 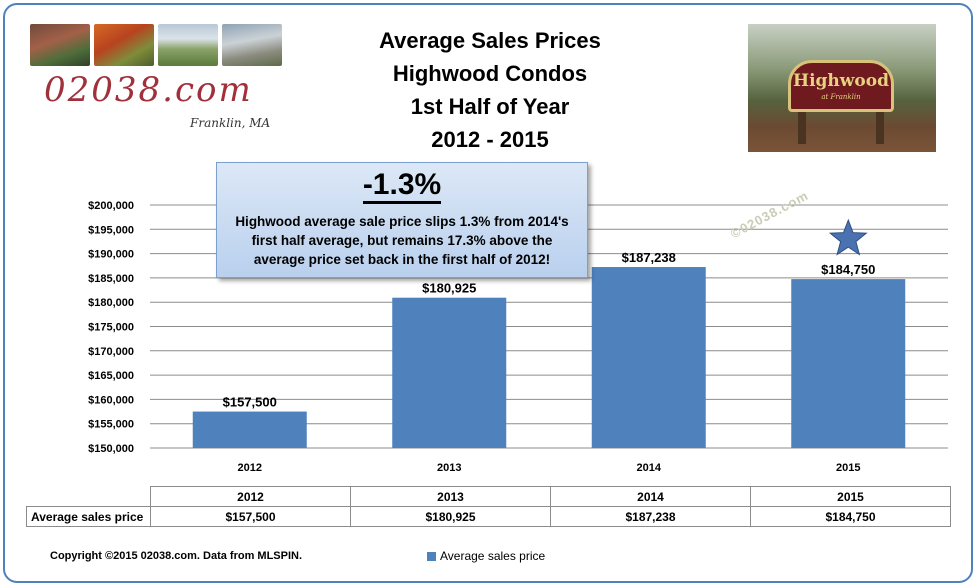 What do you see at coordinates (449, 288) in the screenshot?
I see `data-label: $180,925` at bounding box center [449, 288].